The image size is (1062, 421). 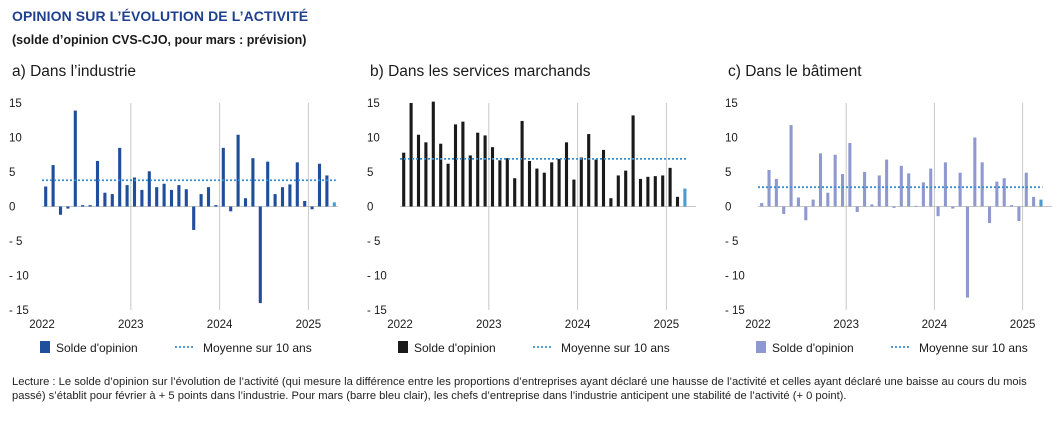 What do you see at coordinates (795, 71) in the screenshot?
I see `panel-title-batiment: c) Dans le bâtiment` at bounding box center [795, 71].